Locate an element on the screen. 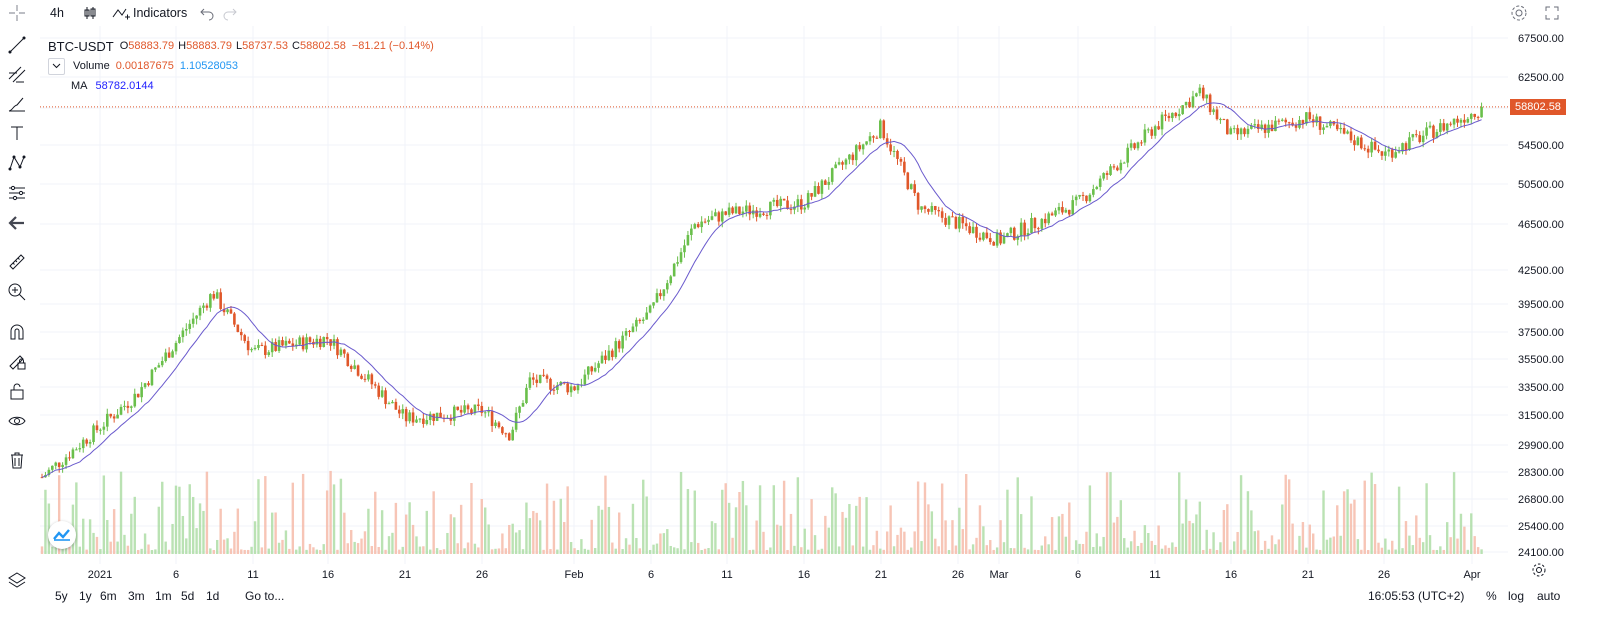  layers-icon is located at coordinates (17, 580).